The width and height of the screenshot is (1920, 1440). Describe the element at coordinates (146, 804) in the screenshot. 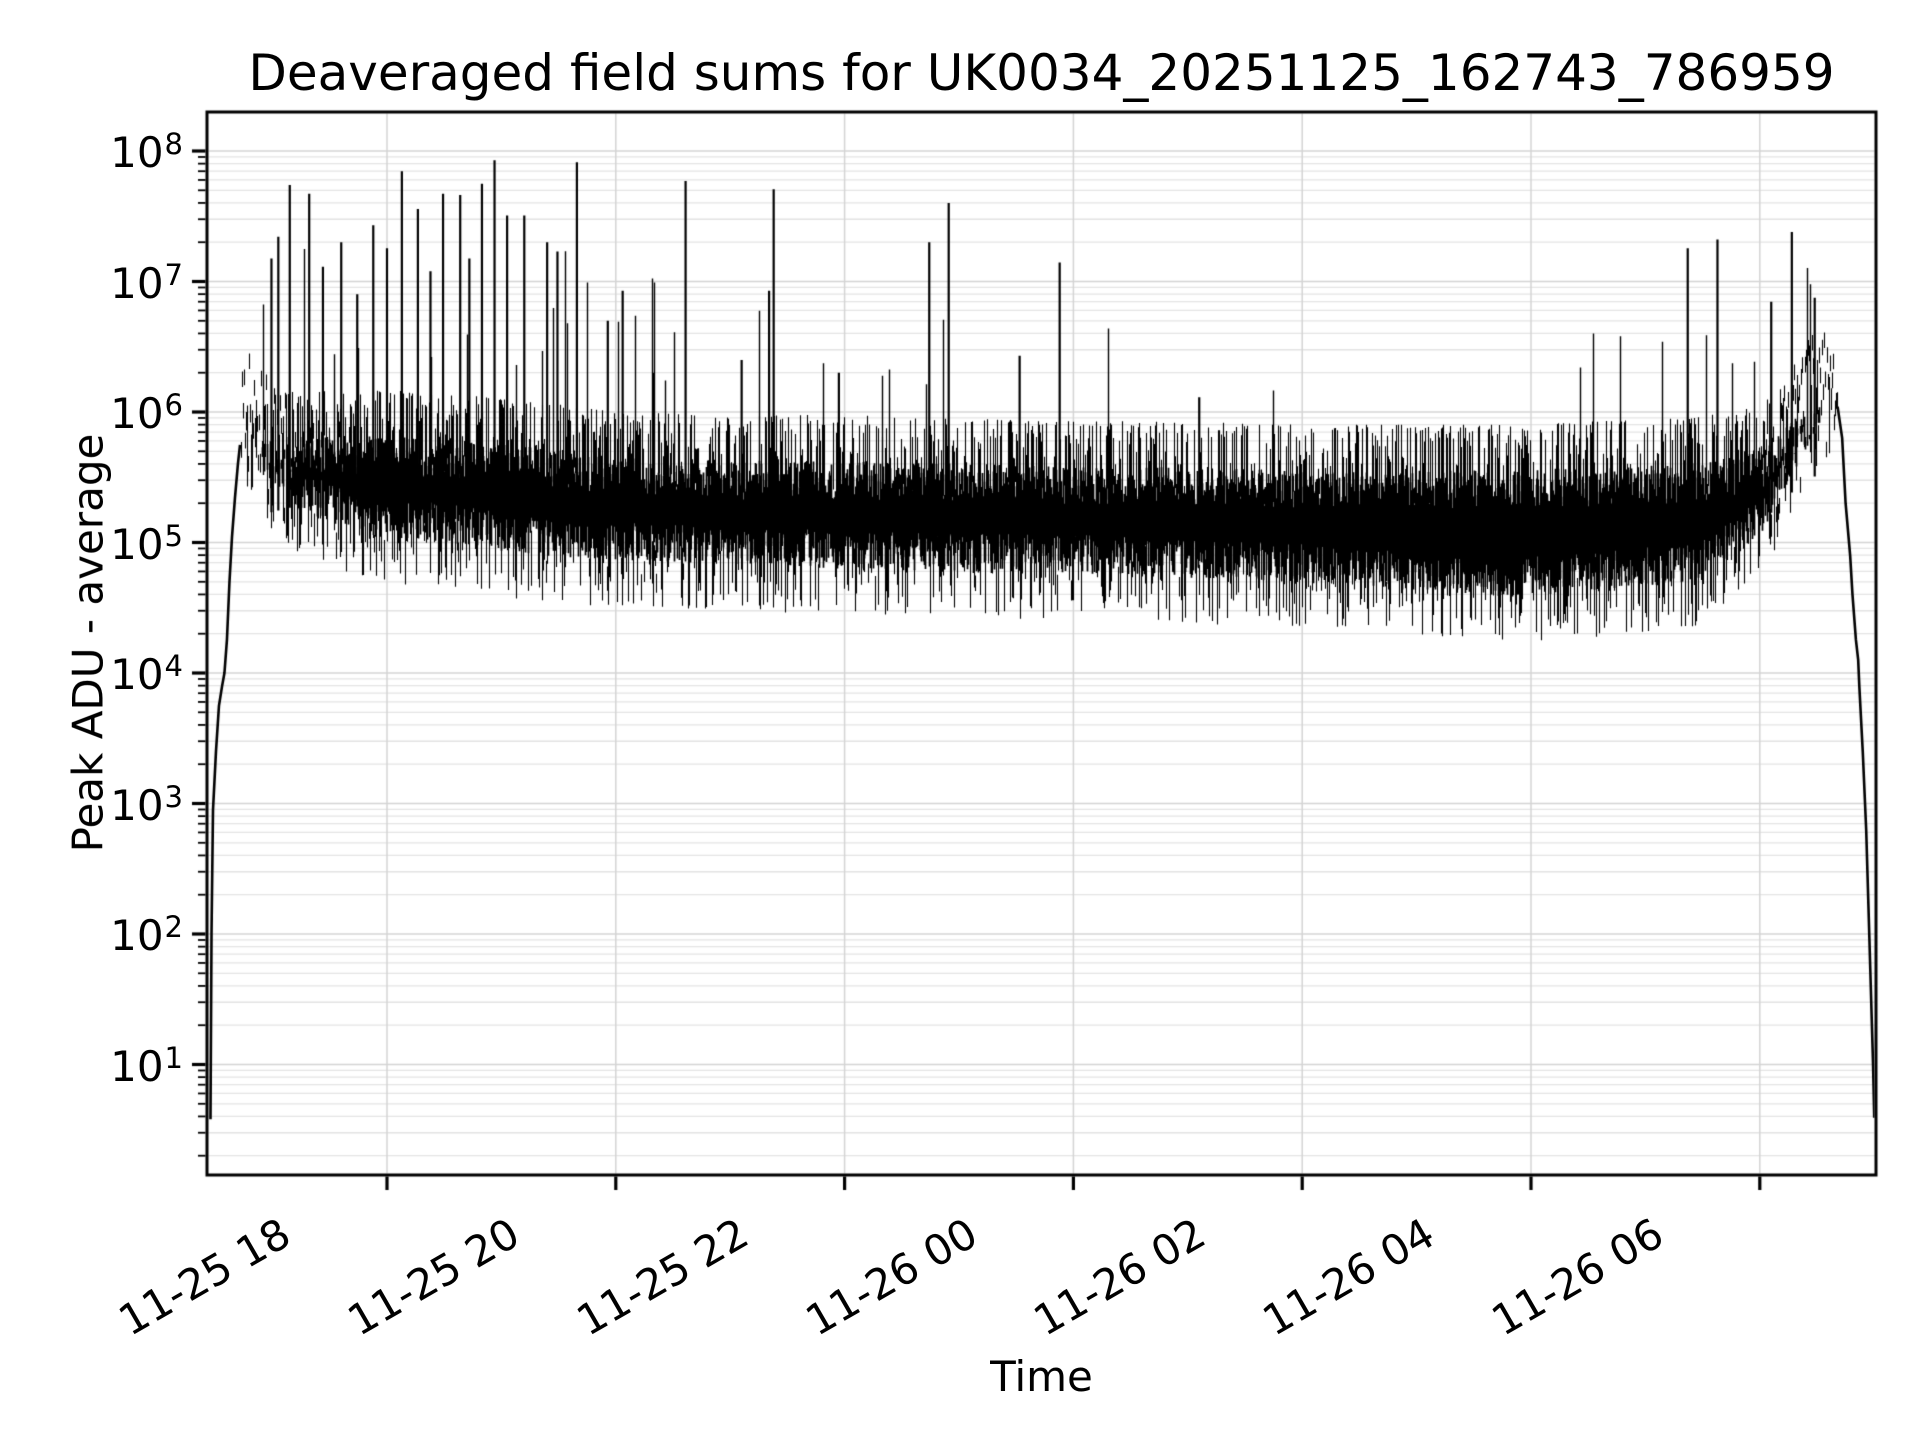

I see `y-tick-label: 103` at that location.